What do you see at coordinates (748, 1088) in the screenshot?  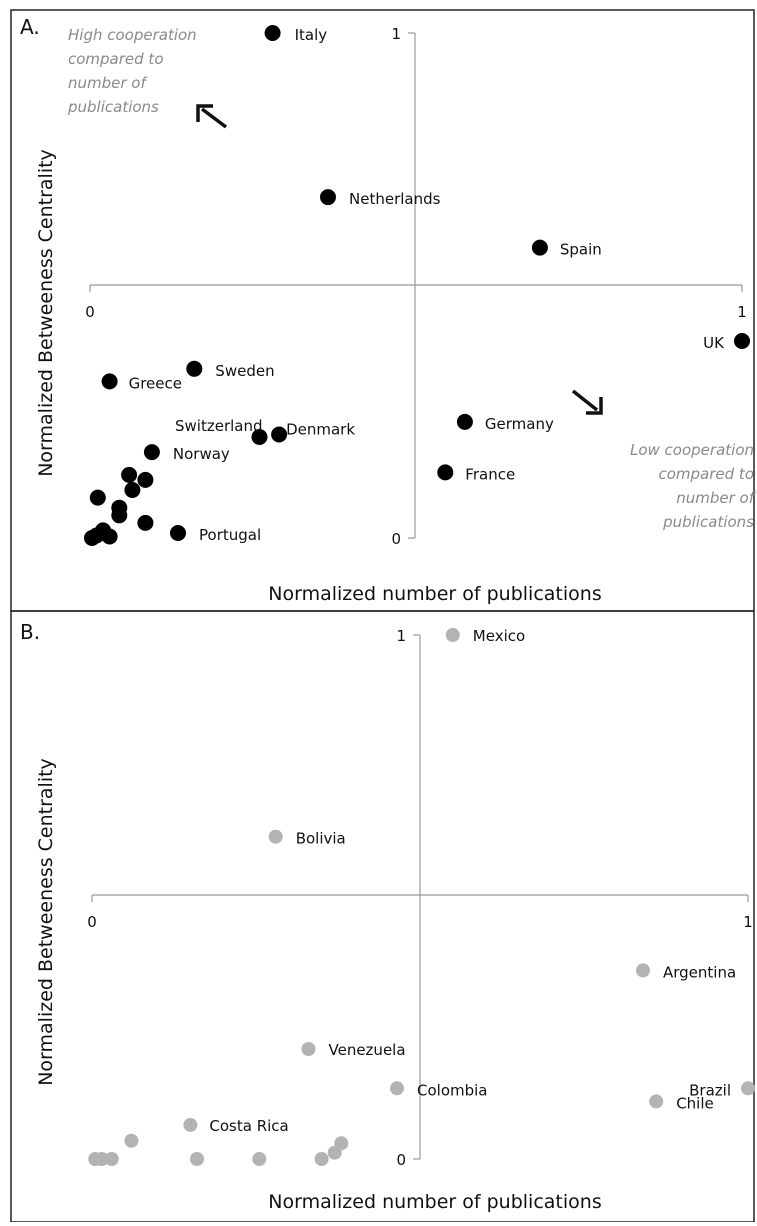 I see `panel-b-point-brazil` at bounding box center [748, 1088].